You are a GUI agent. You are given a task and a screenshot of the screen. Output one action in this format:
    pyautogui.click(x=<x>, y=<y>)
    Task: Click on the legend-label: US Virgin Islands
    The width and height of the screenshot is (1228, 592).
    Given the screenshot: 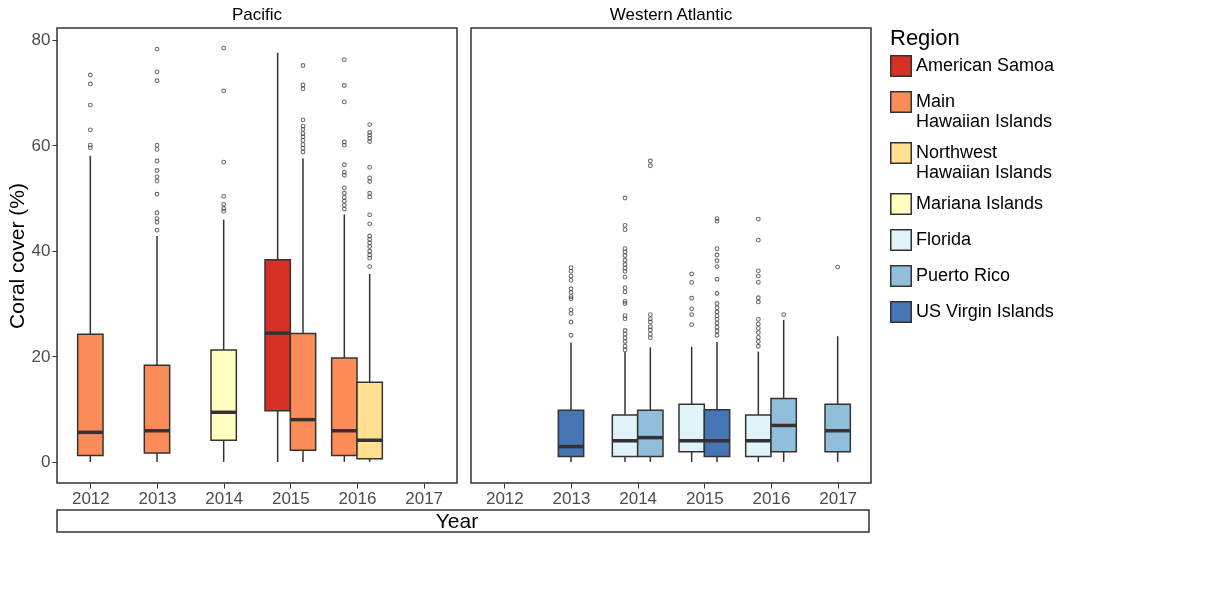 What is the action you would take?
    pyautogui.click(x=985, y=311)
    